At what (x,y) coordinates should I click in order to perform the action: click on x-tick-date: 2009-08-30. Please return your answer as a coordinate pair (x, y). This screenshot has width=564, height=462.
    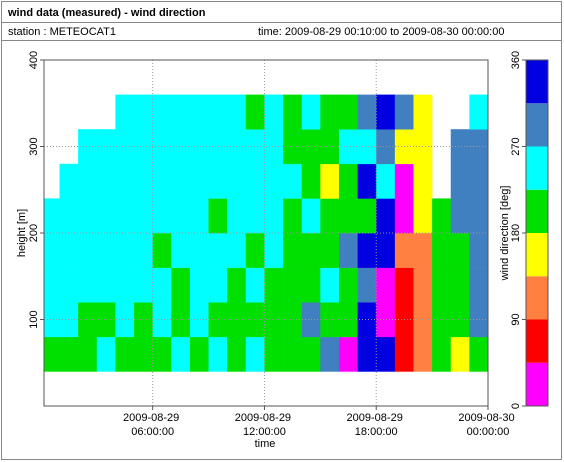
    Looking at the image, I should click on (487, 418).